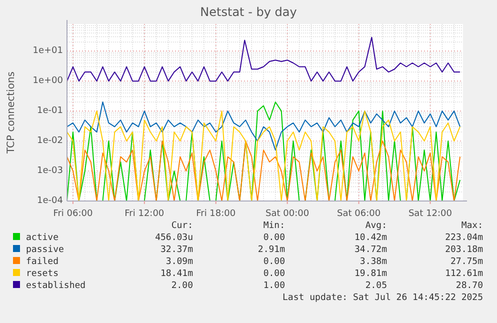 This screenshot has width=497, height=323. What do you see at coordinates (373, 262) in the screenshot?
I see `text: 3.38m` at bounding box center [373, 262].